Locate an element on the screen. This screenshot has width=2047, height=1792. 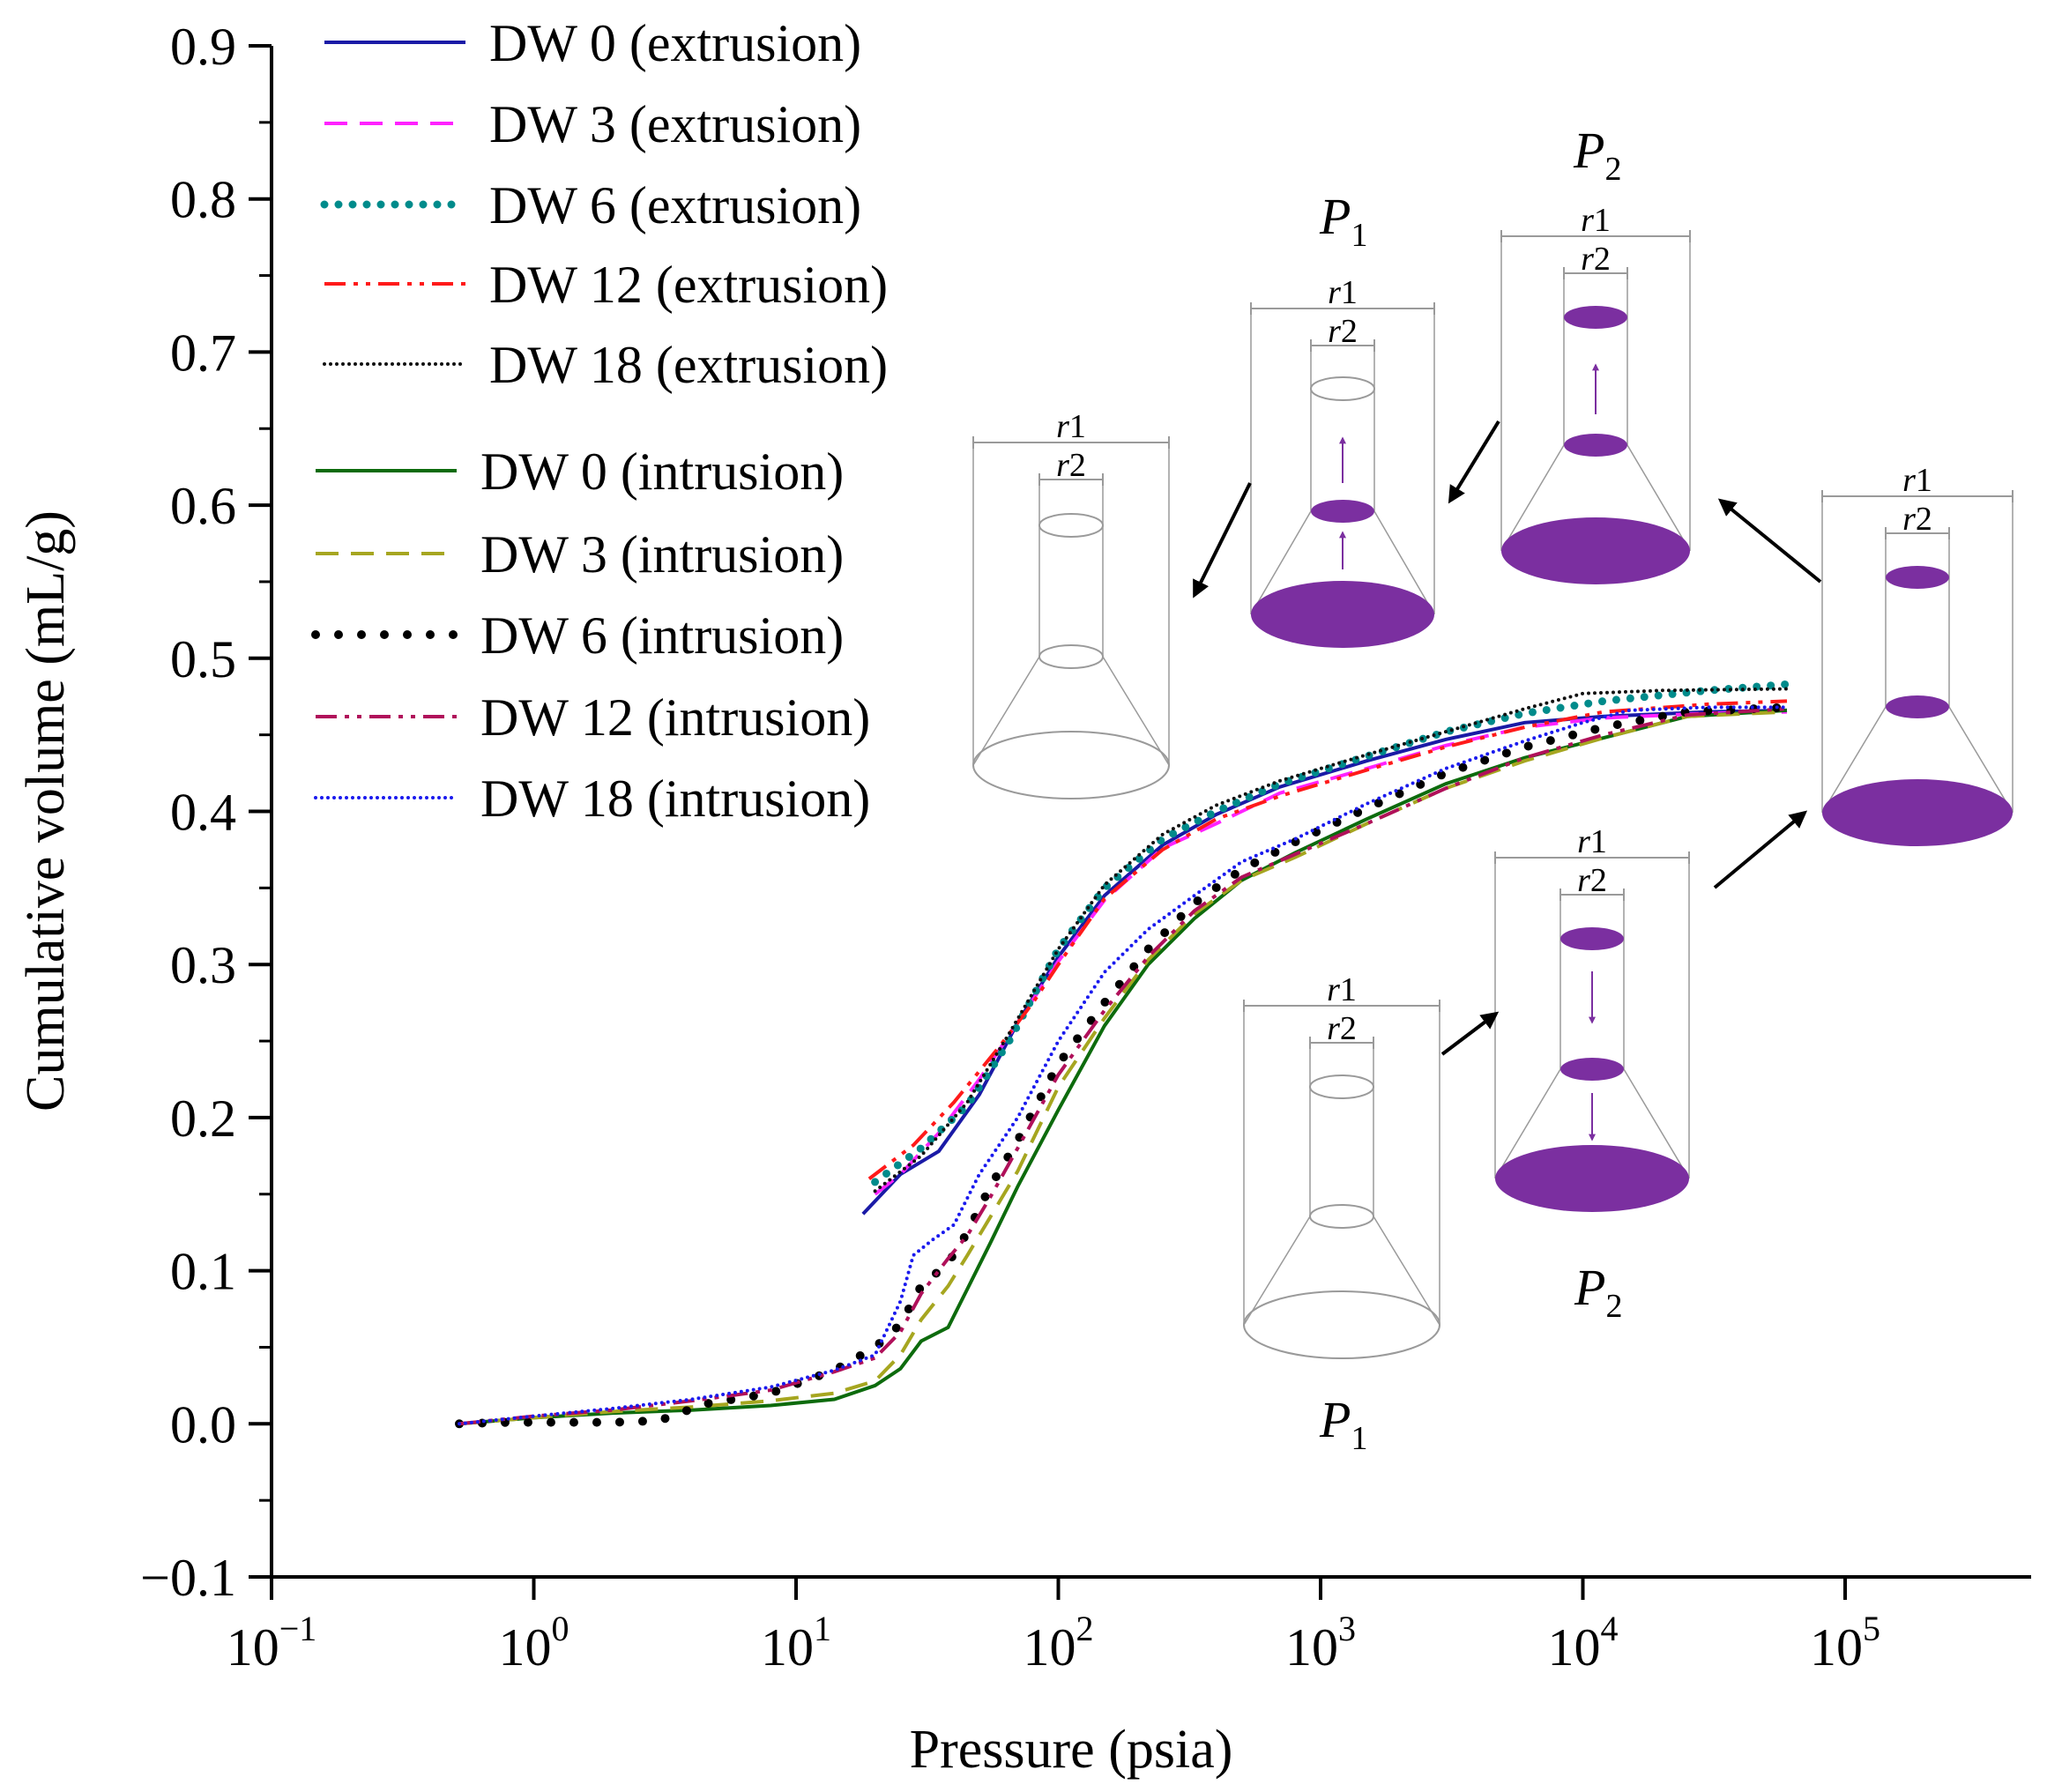
y-tick-label: 0.6 is located at coordinates (203, 506).